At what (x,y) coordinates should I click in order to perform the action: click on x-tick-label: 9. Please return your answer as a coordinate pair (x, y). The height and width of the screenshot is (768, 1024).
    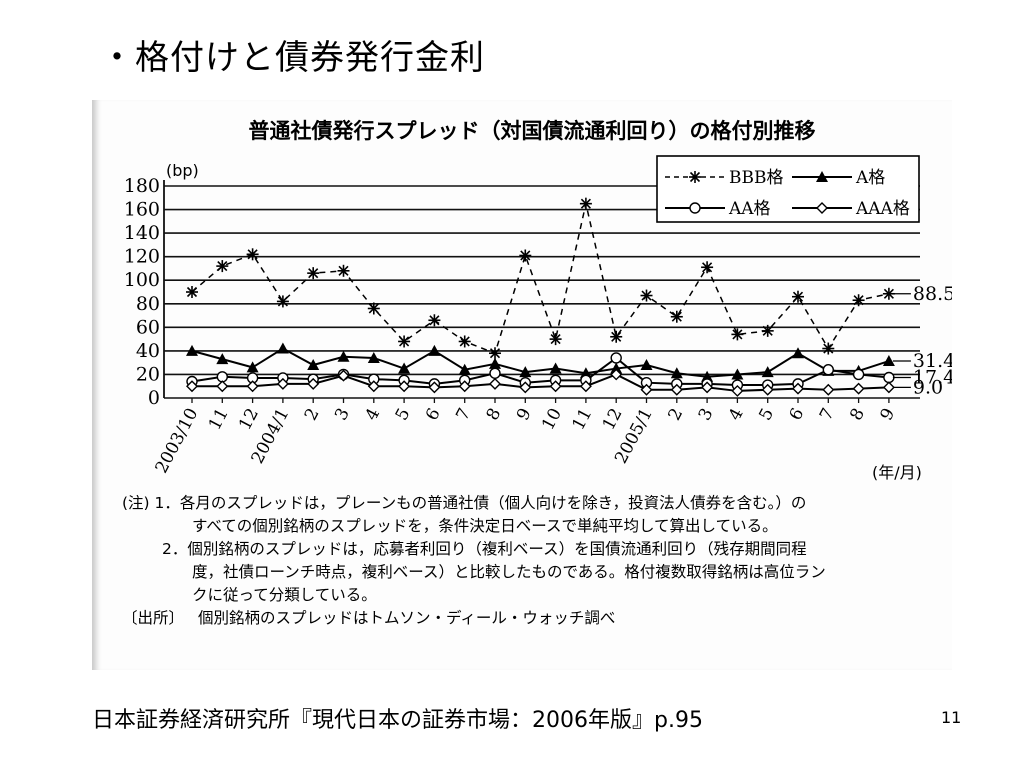
    Looking at the image, I should click on (524, 414).